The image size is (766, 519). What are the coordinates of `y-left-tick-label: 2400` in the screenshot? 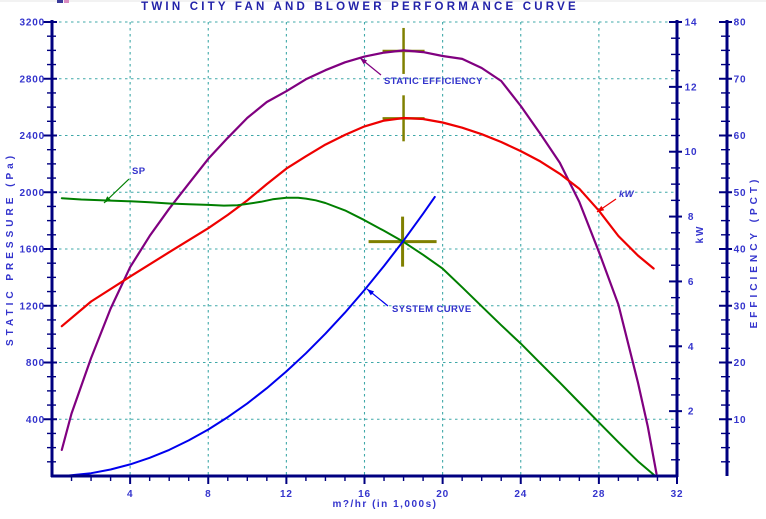 It's located at (32, 136).